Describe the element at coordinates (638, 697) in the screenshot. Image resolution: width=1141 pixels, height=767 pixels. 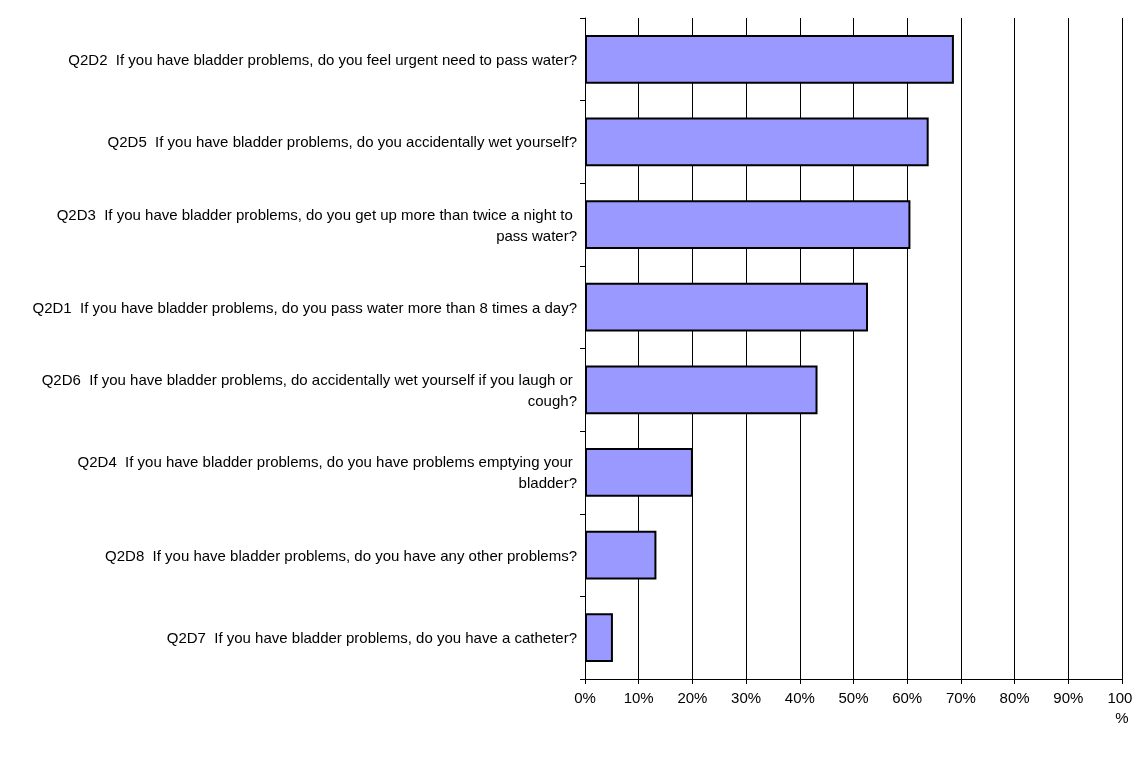
I see `x-tick-label: 10%` at that location.